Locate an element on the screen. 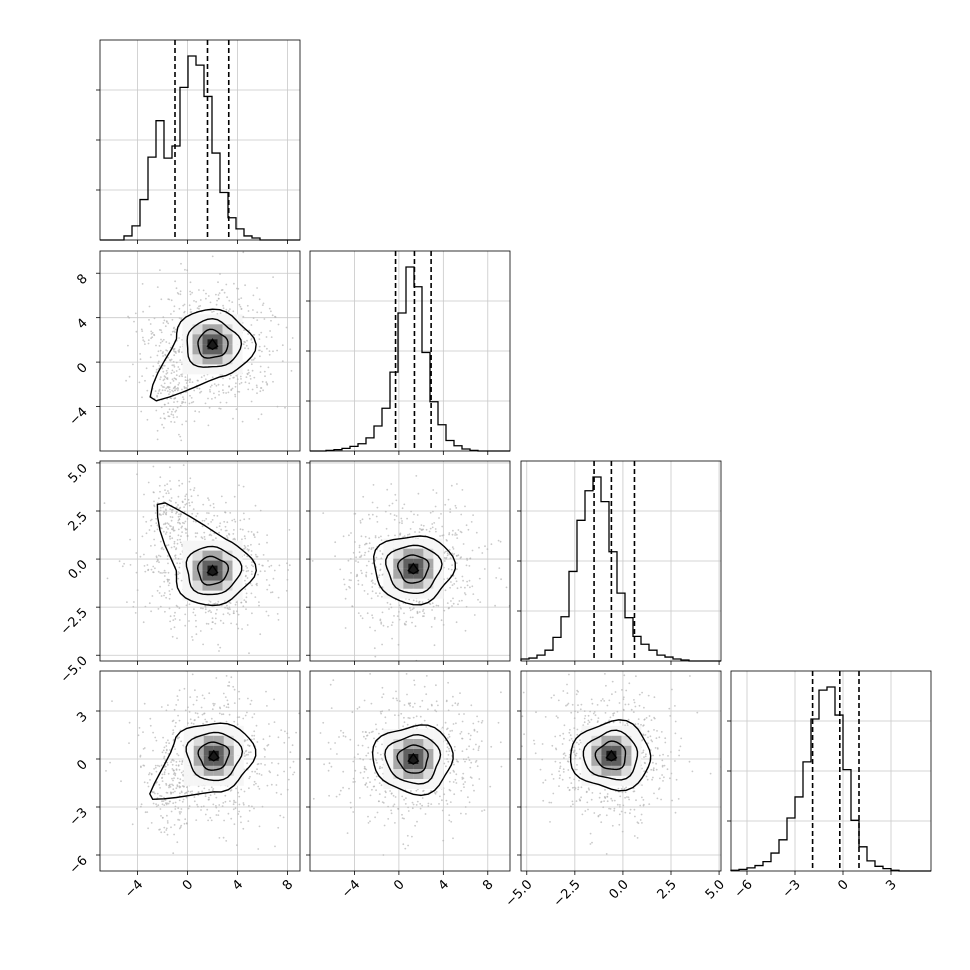 The height and width of the screenshot is (970, 970). y-tick-label: 4 is located at coordinates (82, 324).